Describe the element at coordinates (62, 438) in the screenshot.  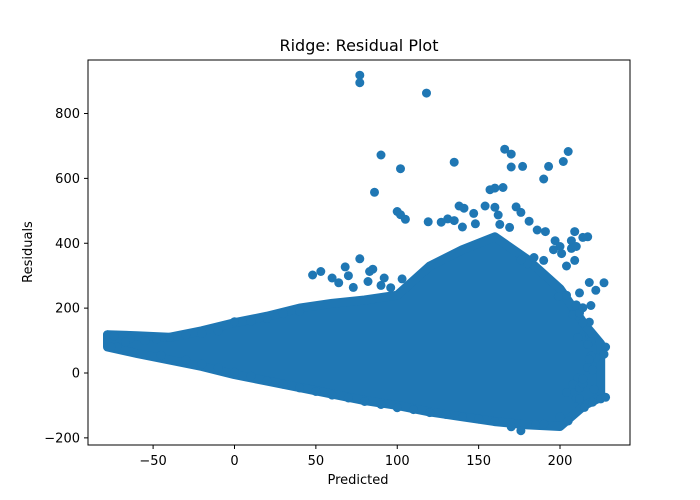
I see `y-tick-label: −200` at that location.